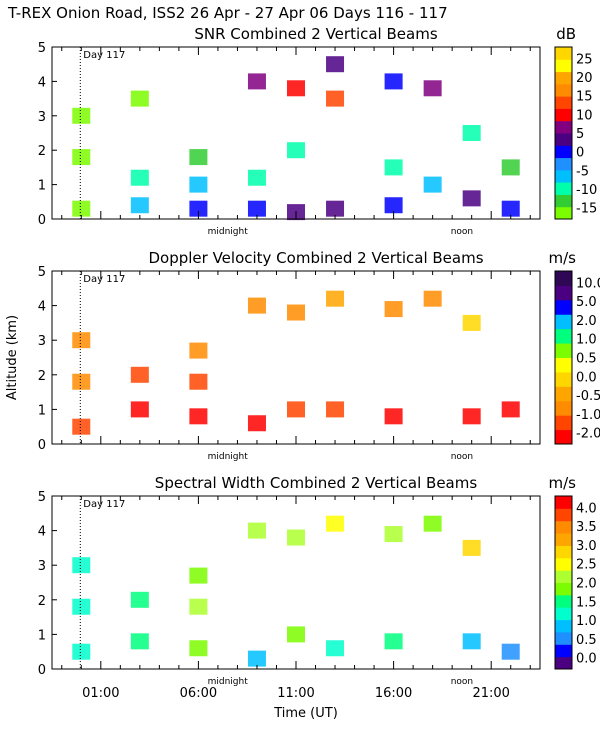  I want to click on x-tick-label: 06:00, so click(198, 693).